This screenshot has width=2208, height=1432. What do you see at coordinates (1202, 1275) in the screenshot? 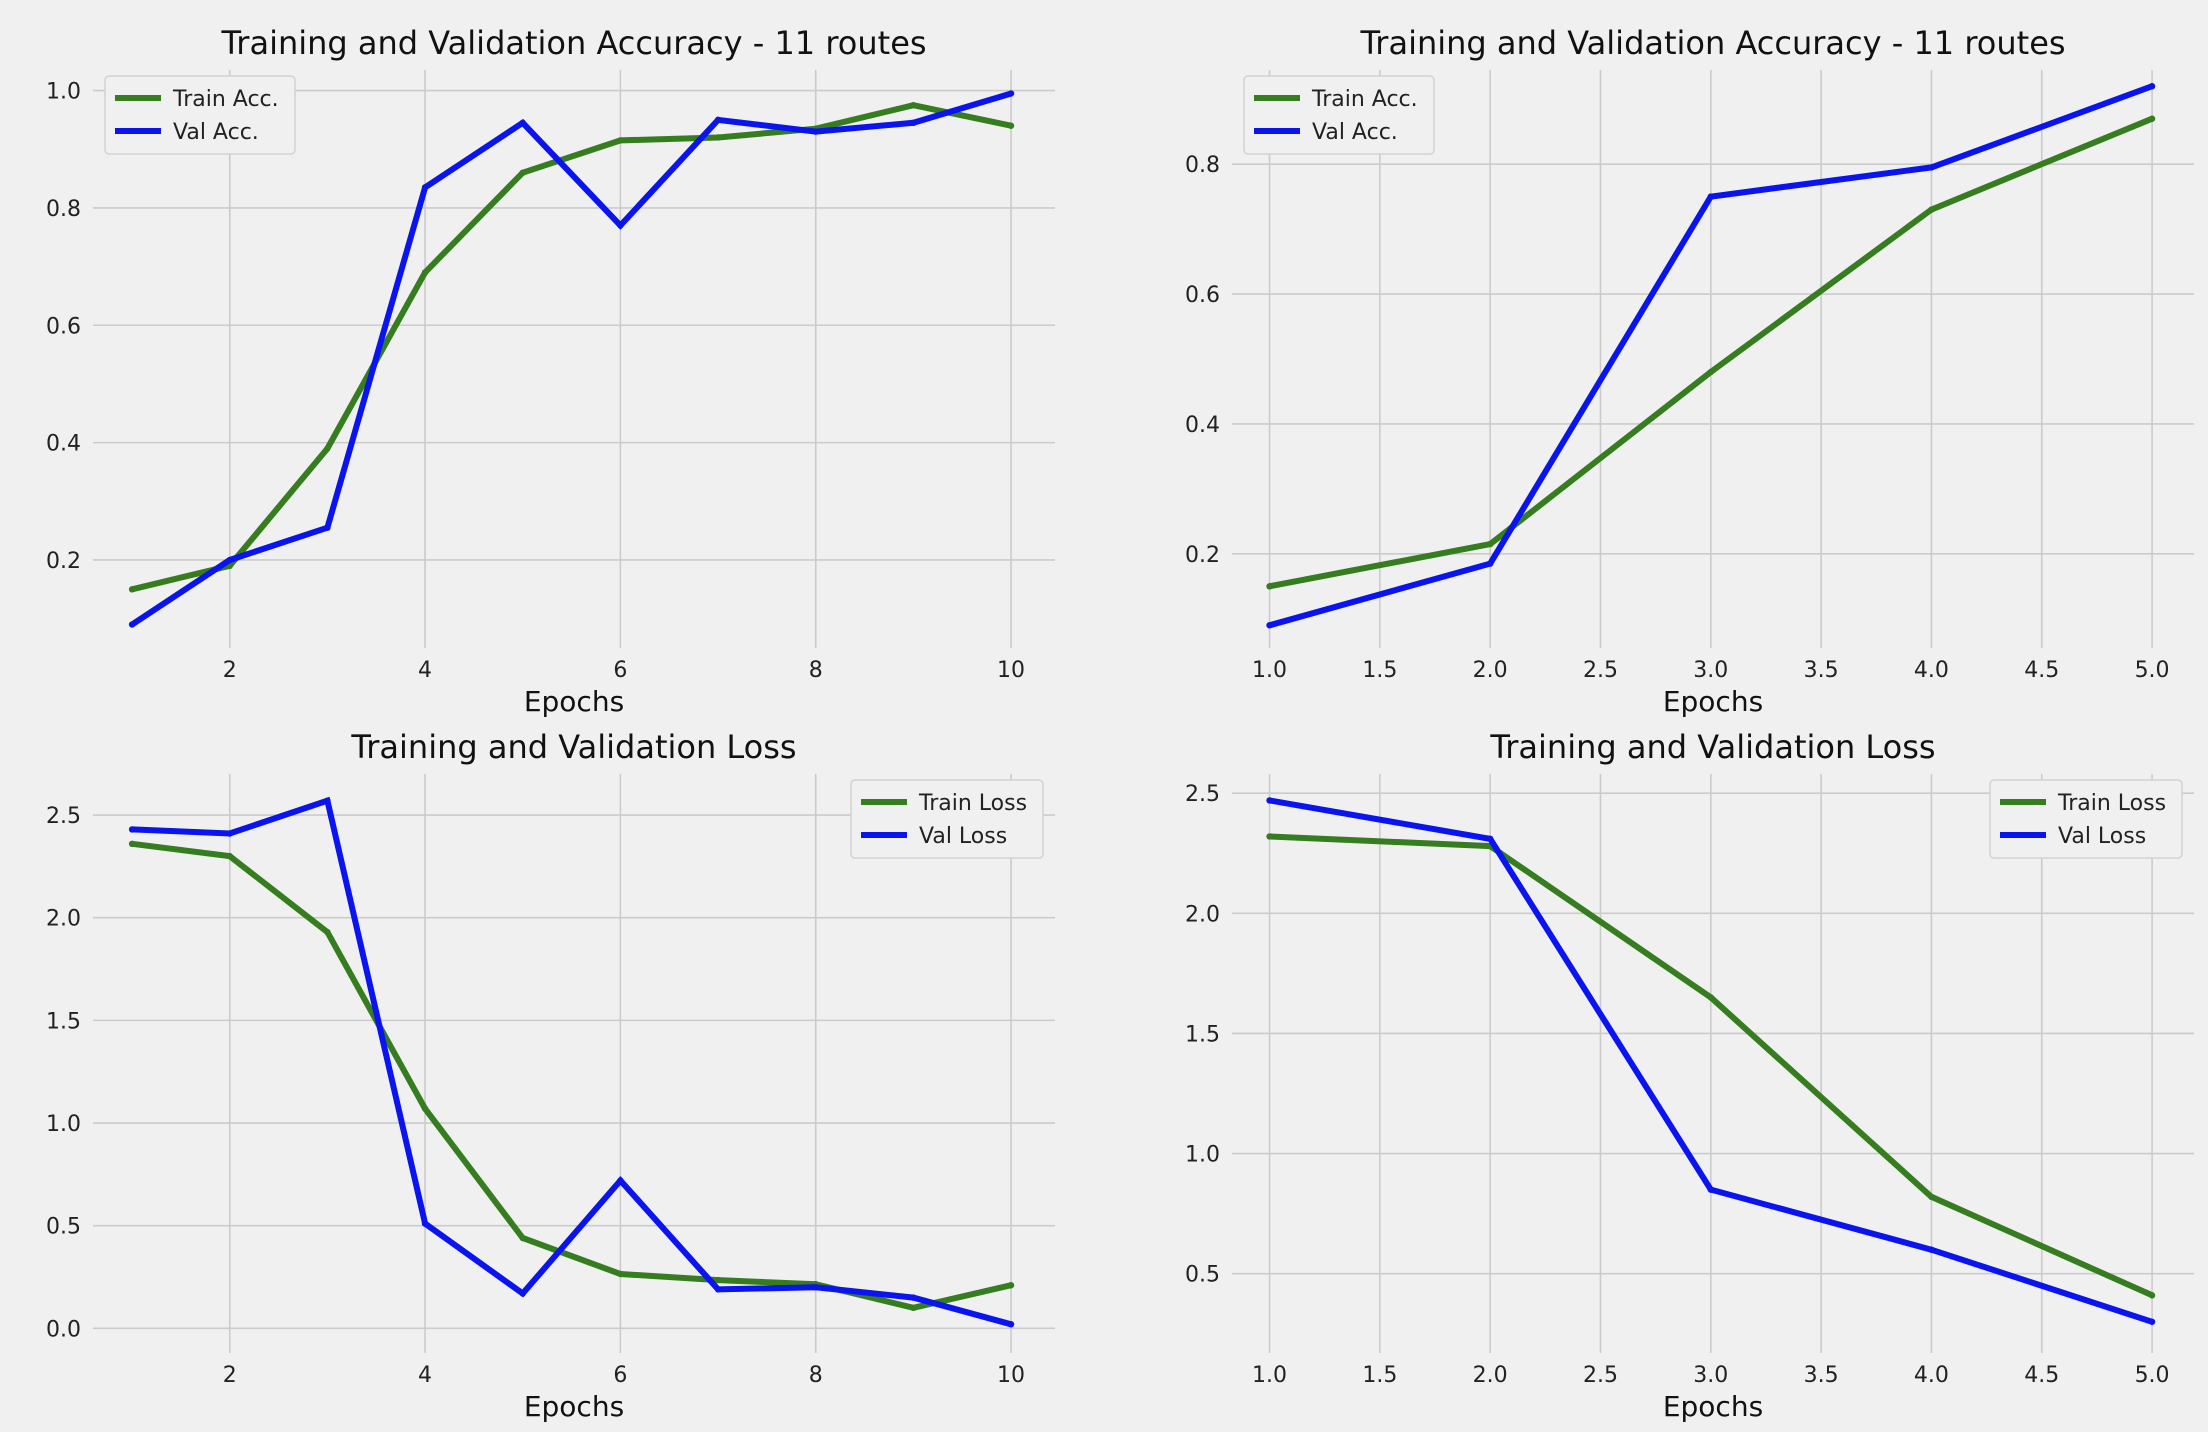
I see `y-tick-label: 0.5` at bounding box center [1202, 1275].